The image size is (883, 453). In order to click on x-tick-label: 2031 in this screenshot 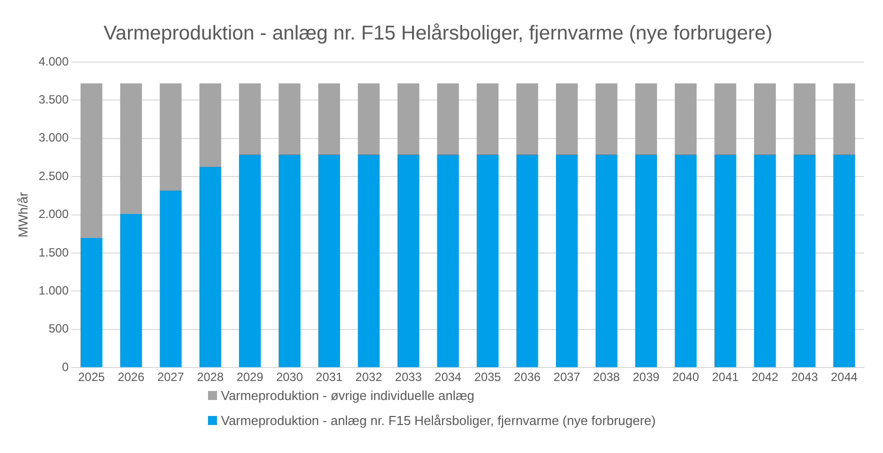, I will do `click(329, 377)`.